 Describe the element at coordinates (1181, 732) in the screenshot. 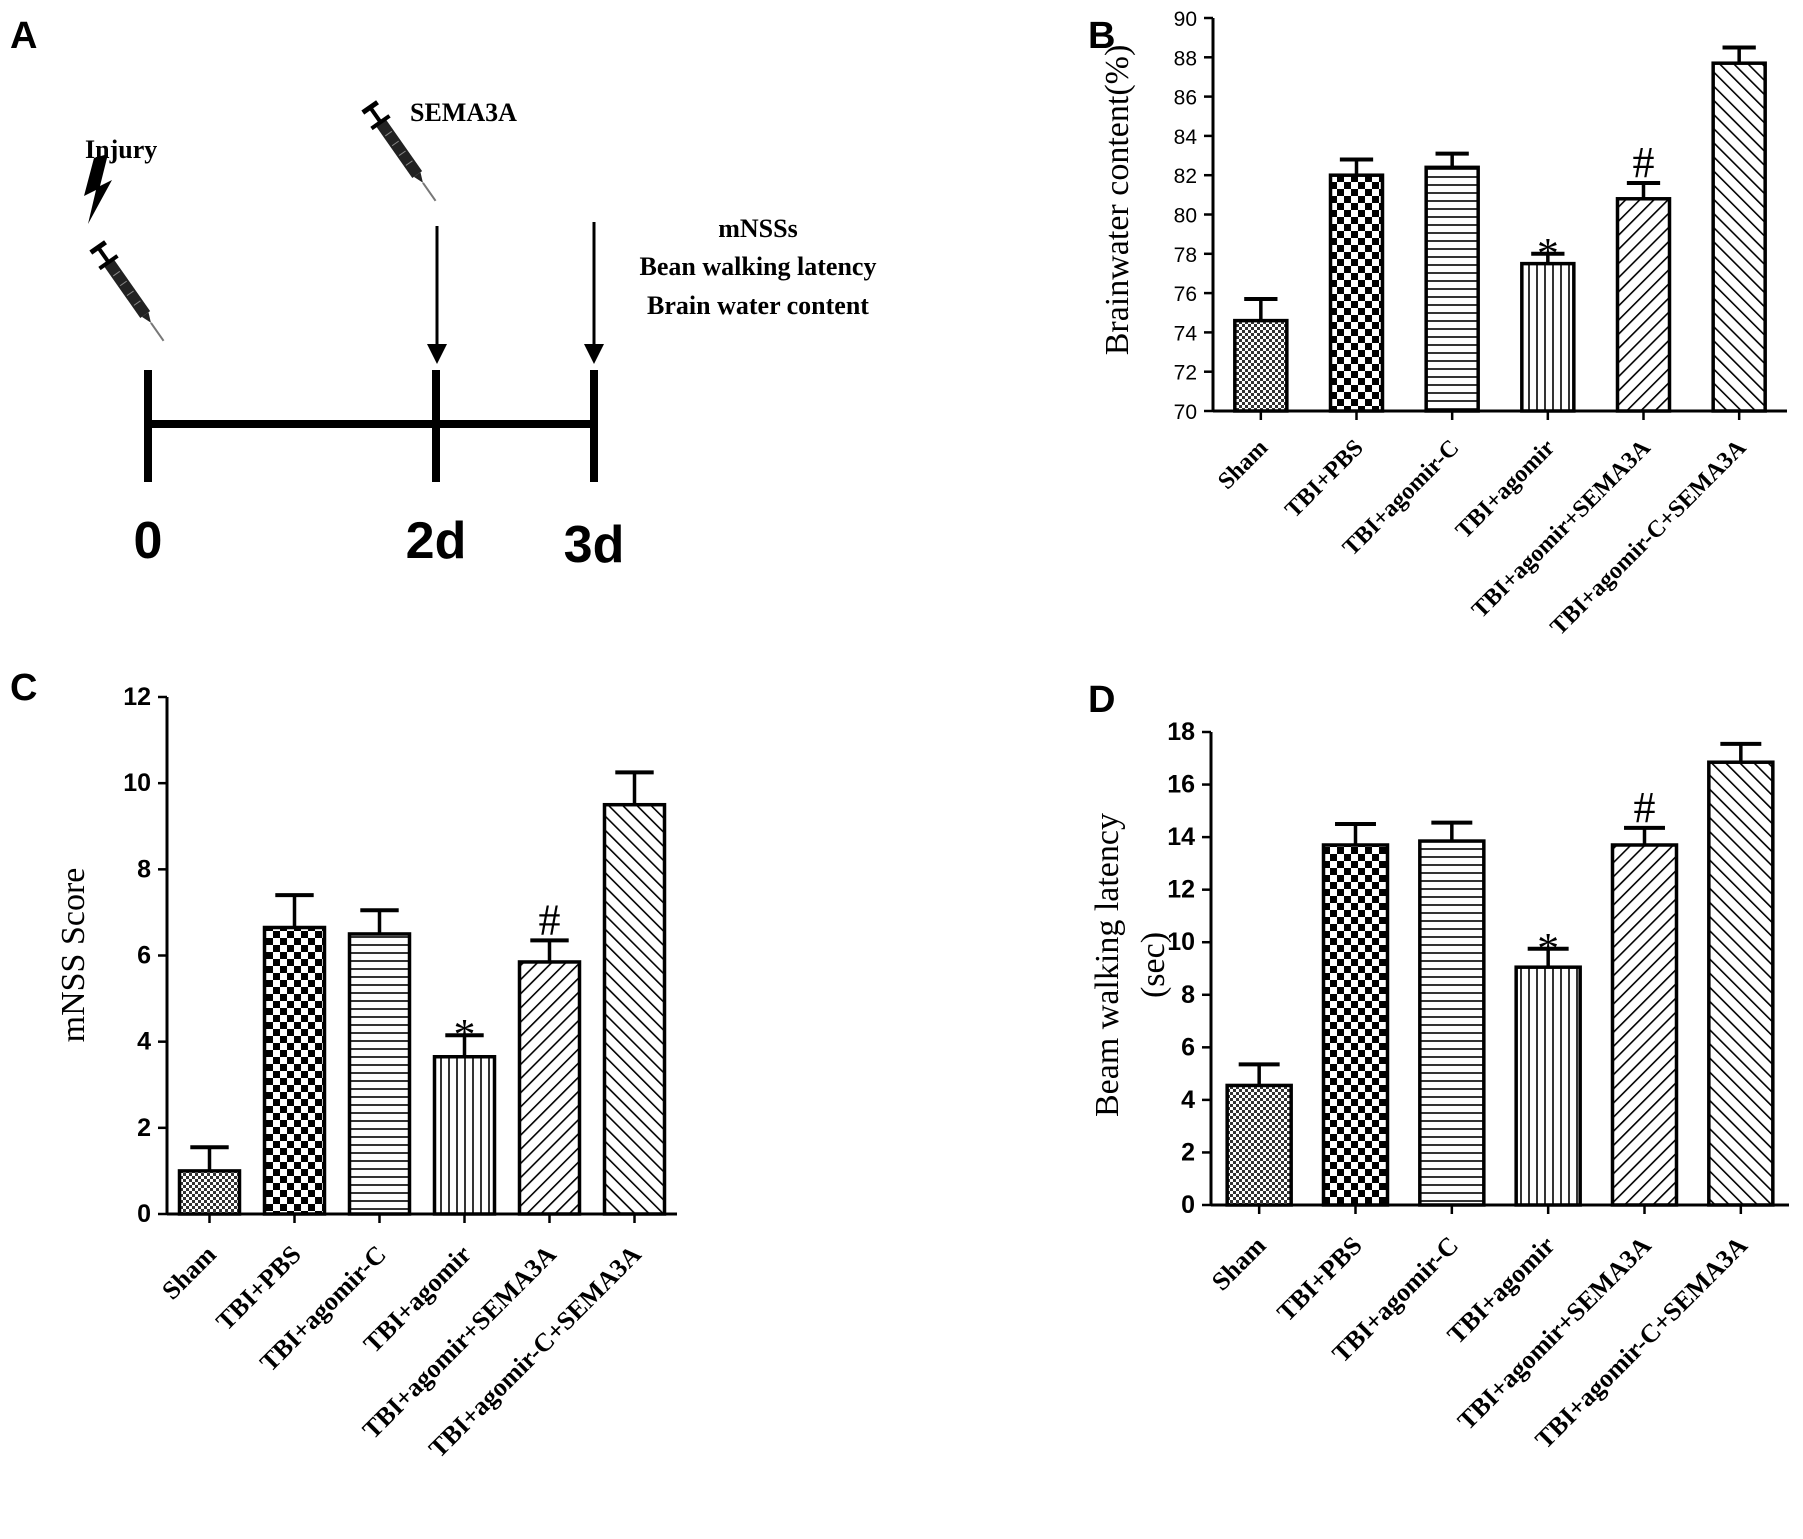

I see `y-tick-label: 18` at that location.